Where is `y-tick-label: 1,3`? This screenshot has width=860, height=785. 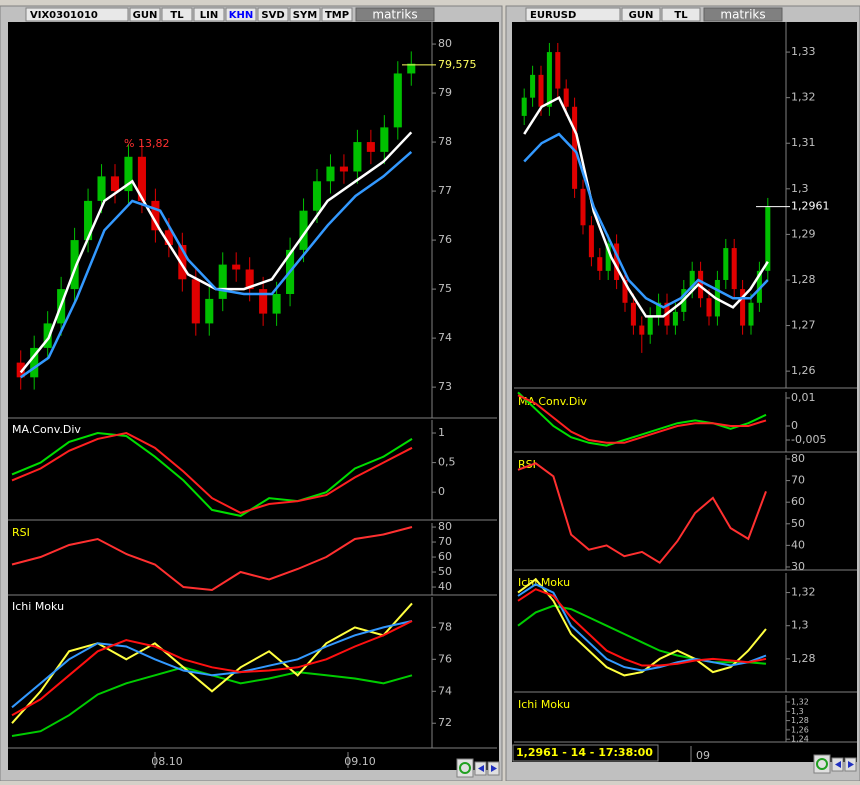 y-tick-label: 1,3 is located at coordinates (800, 188).